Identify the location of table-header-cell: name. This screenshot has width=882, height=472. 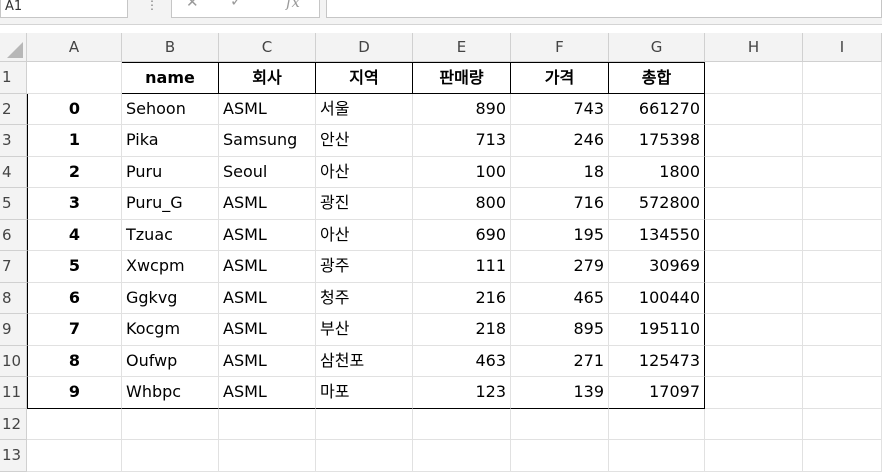
(170, 78).